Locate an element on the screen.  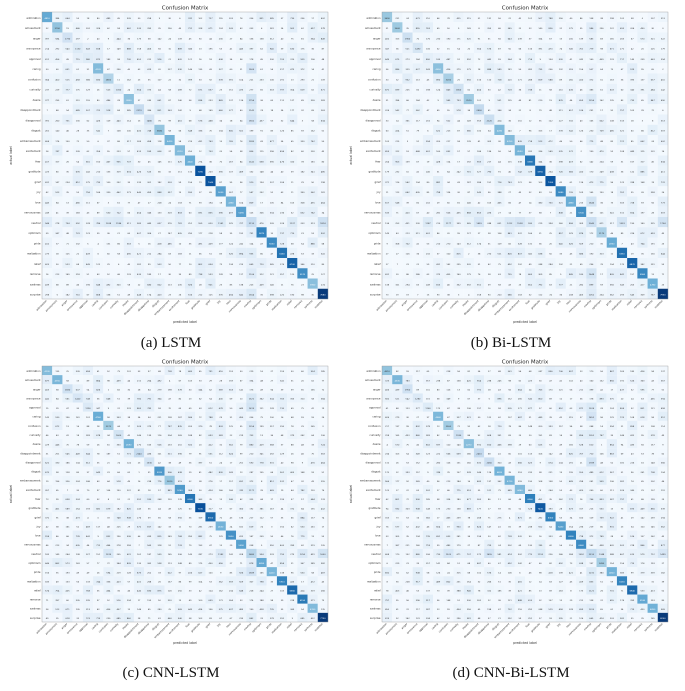
heatmap-cell: 513 is located at coordinates (663, 119).